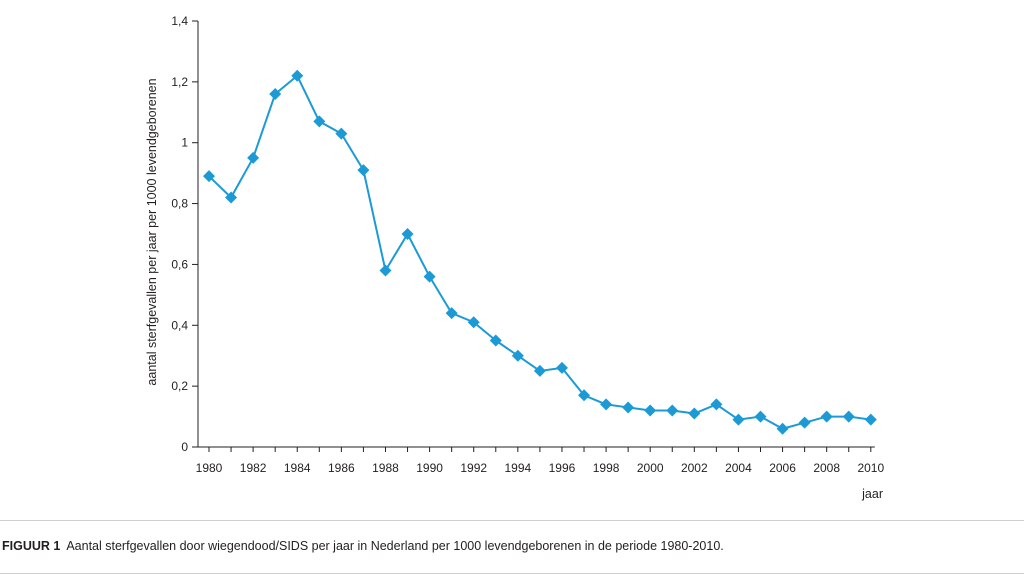  What do you see at coordinates (341, 133) in the screenshot?
I see `data-point-1986` at bounding box center [341, 133].